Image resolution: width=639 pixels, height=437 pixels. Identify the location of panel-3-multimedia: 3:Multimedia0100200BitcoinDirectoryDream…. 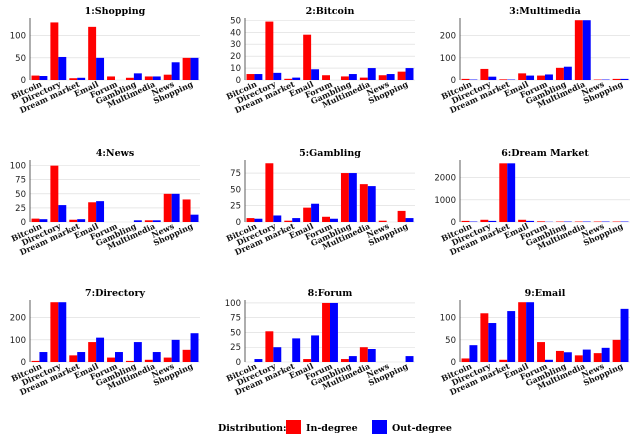
(535, 60).